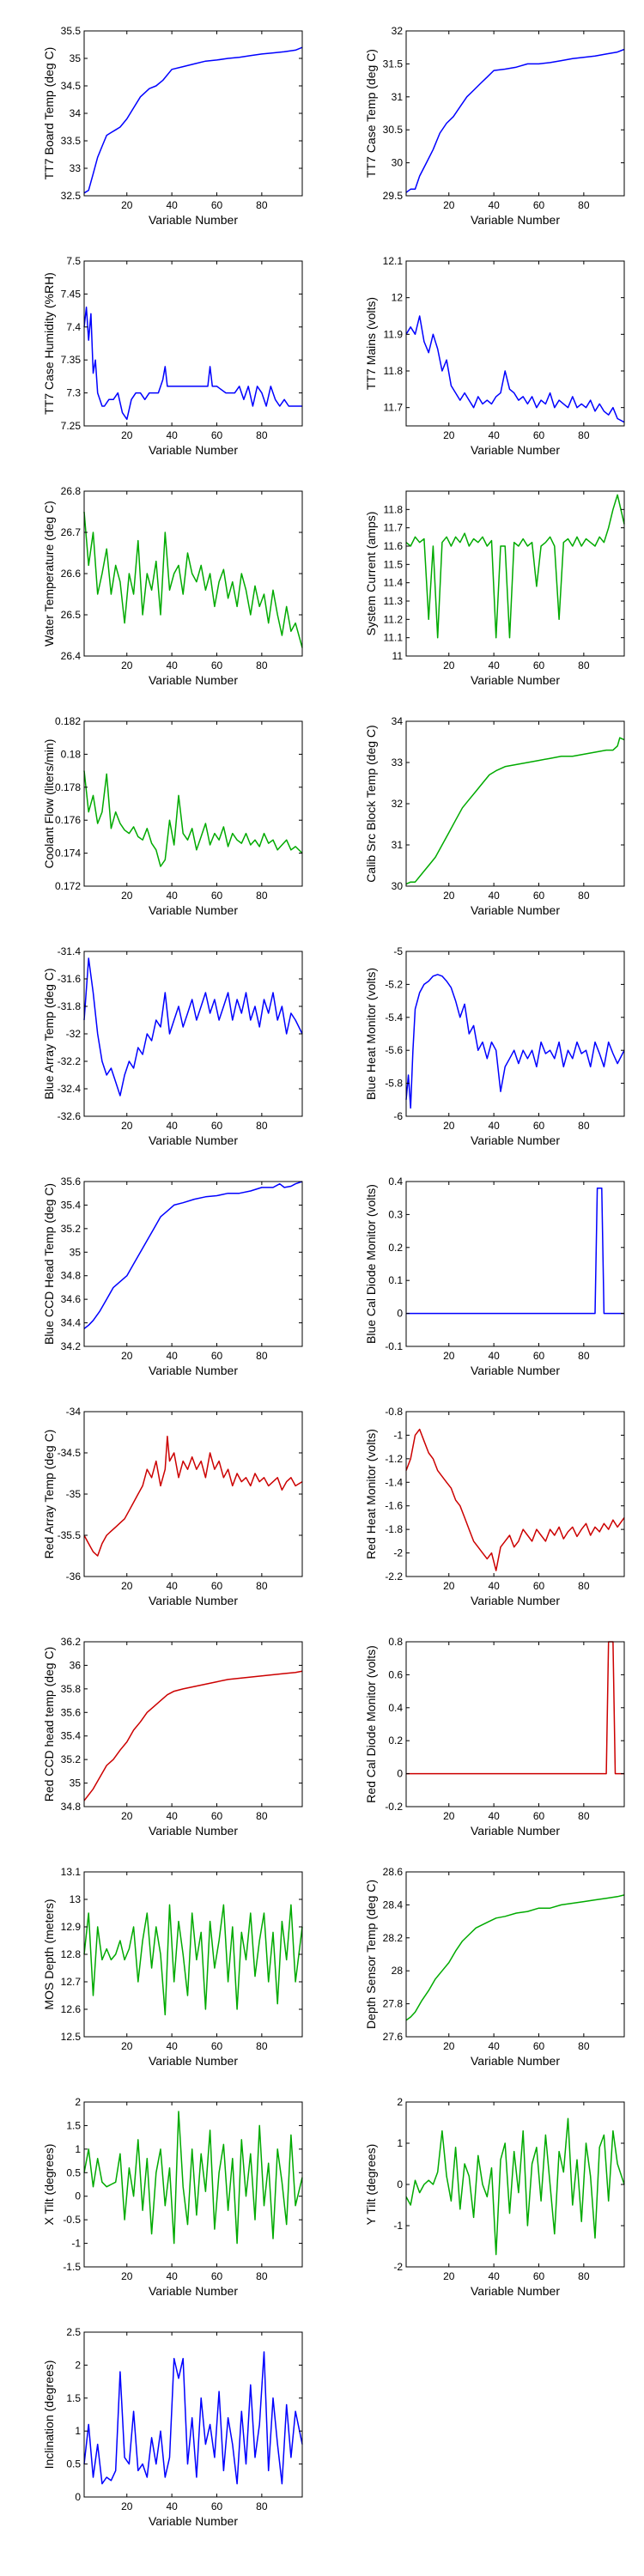 This screenshot has width=644, height=2576. Describe the element at coordinates (74, 393) in the screenshot. I see `y-tick-label: 7.3` at that location.